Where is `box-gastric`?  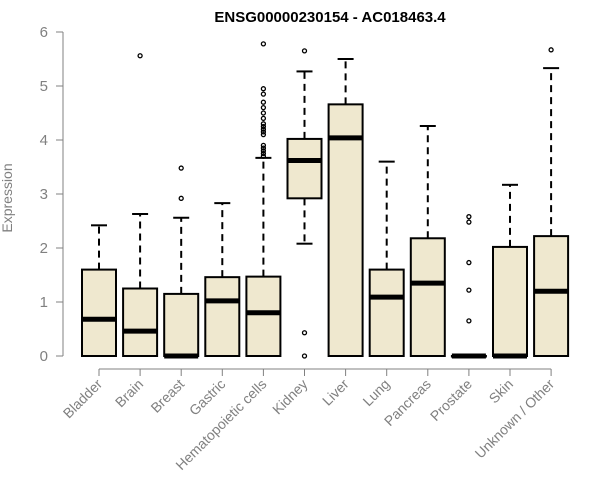
box-gastric is located at coordinates (222, 279).